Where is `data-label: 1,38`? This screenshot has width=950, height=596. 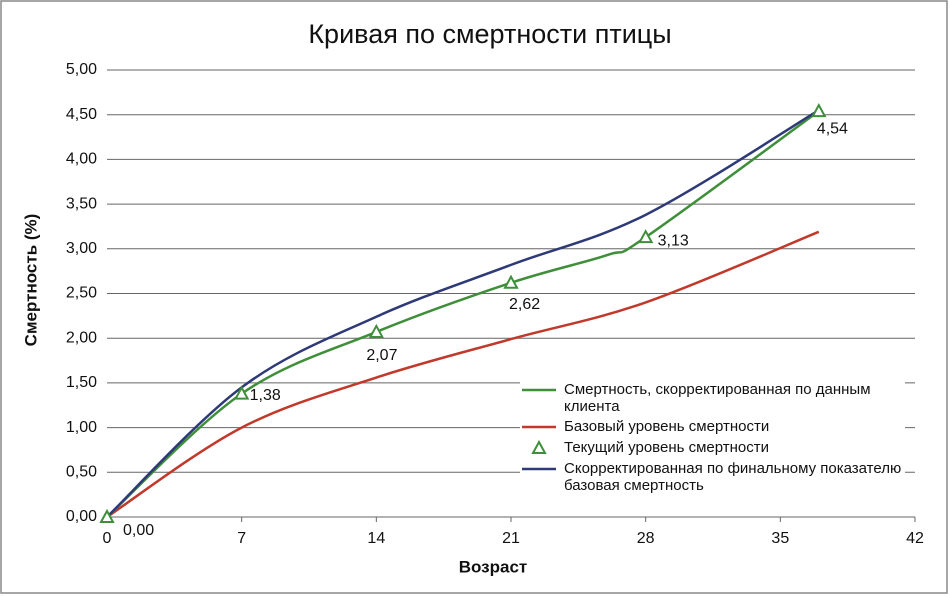 data-label: 1,38 is located at coordinates (265, 395).